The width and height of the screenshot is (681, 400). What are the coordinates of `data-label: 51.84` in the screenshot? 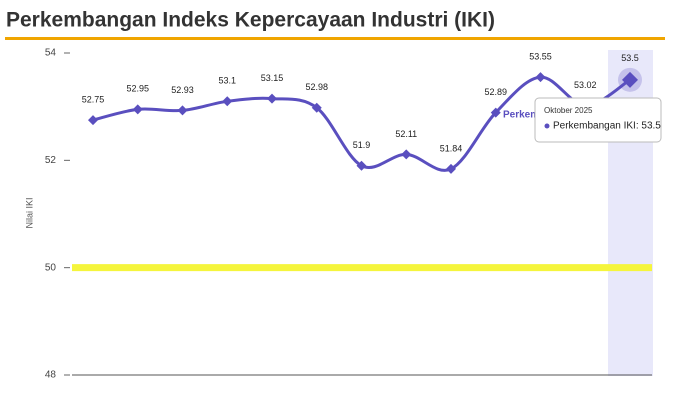 It's located at (451, 148).